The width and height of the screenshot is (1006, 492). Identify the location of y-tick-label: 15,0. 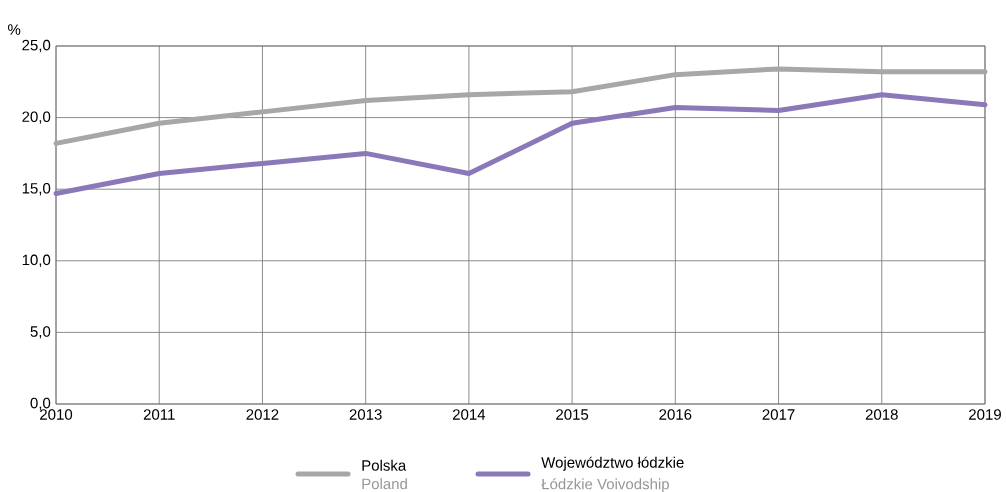
(36, 189).